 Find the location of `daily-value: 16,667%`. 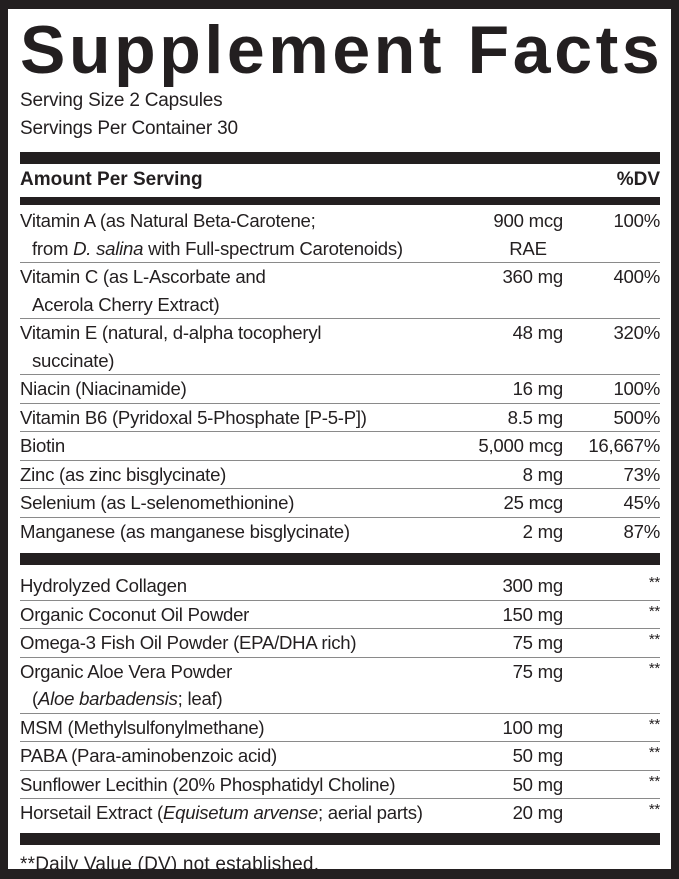

daily-value: 16,667% is located at coordinates (624, 445).